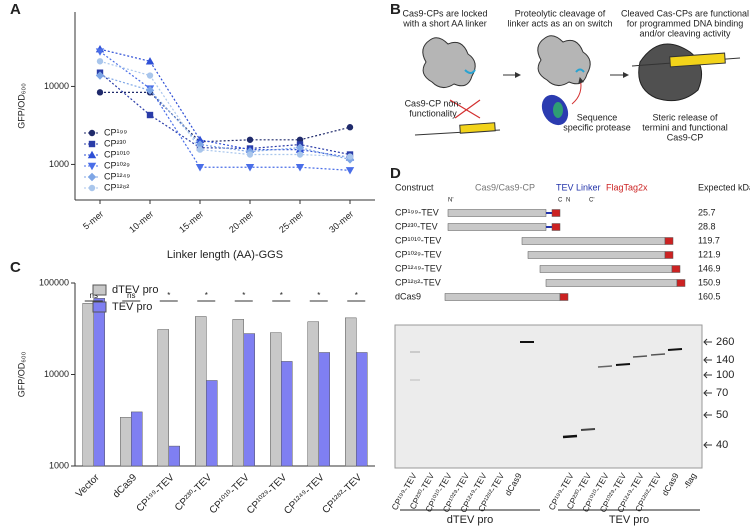  What do you see at coordinates (304, 494) in the screenshot?
I see `x-tick-label: CP¹²⁴⁹-TEV` at bounding box center [304, 494].